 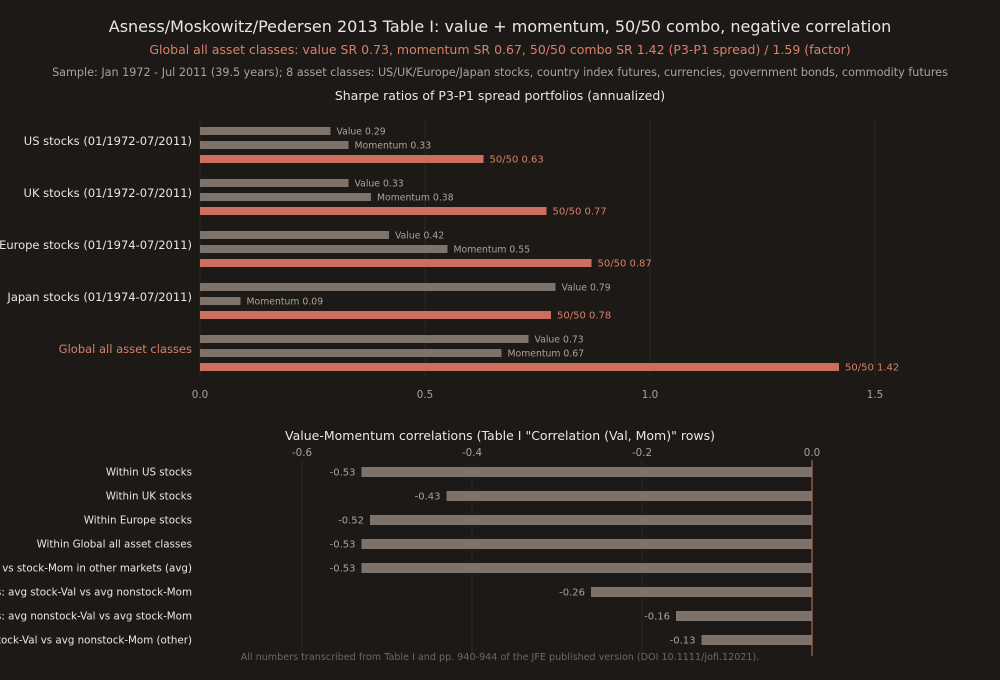 What do you see at coordinates (492, 249) in the screenshot?
I see `sharpe-bar-label: Momentum 0.55` at bounding box center [492, 249].